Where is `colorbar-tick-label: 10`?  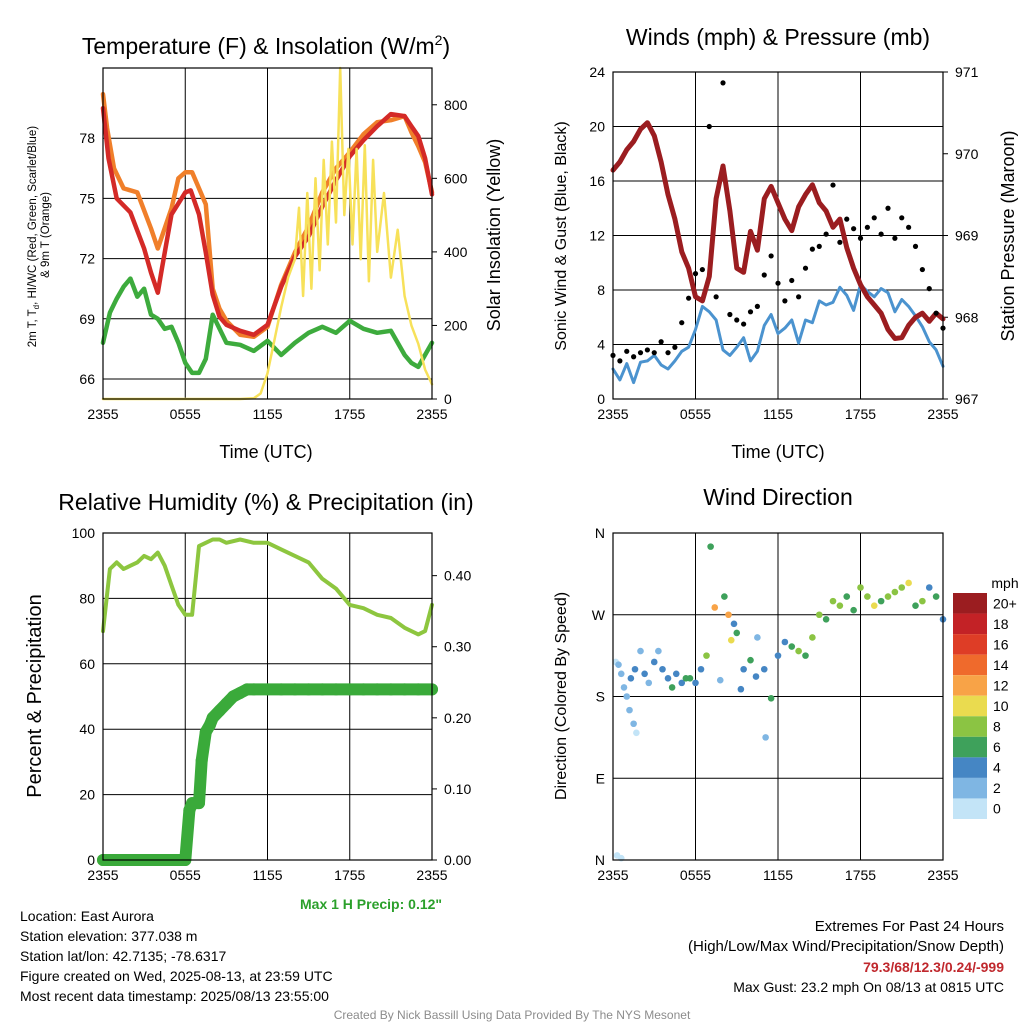 colorbar-tick-label: 10 is located at coordinates (1001, 706).